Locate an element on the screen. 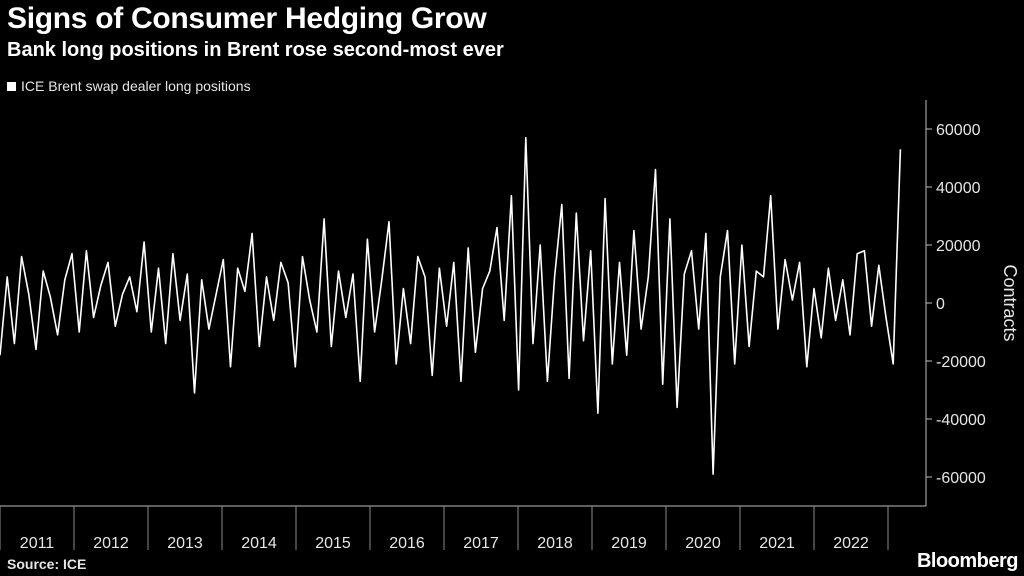  x-tick-label: 2016 is located at coordinates (407, 543).